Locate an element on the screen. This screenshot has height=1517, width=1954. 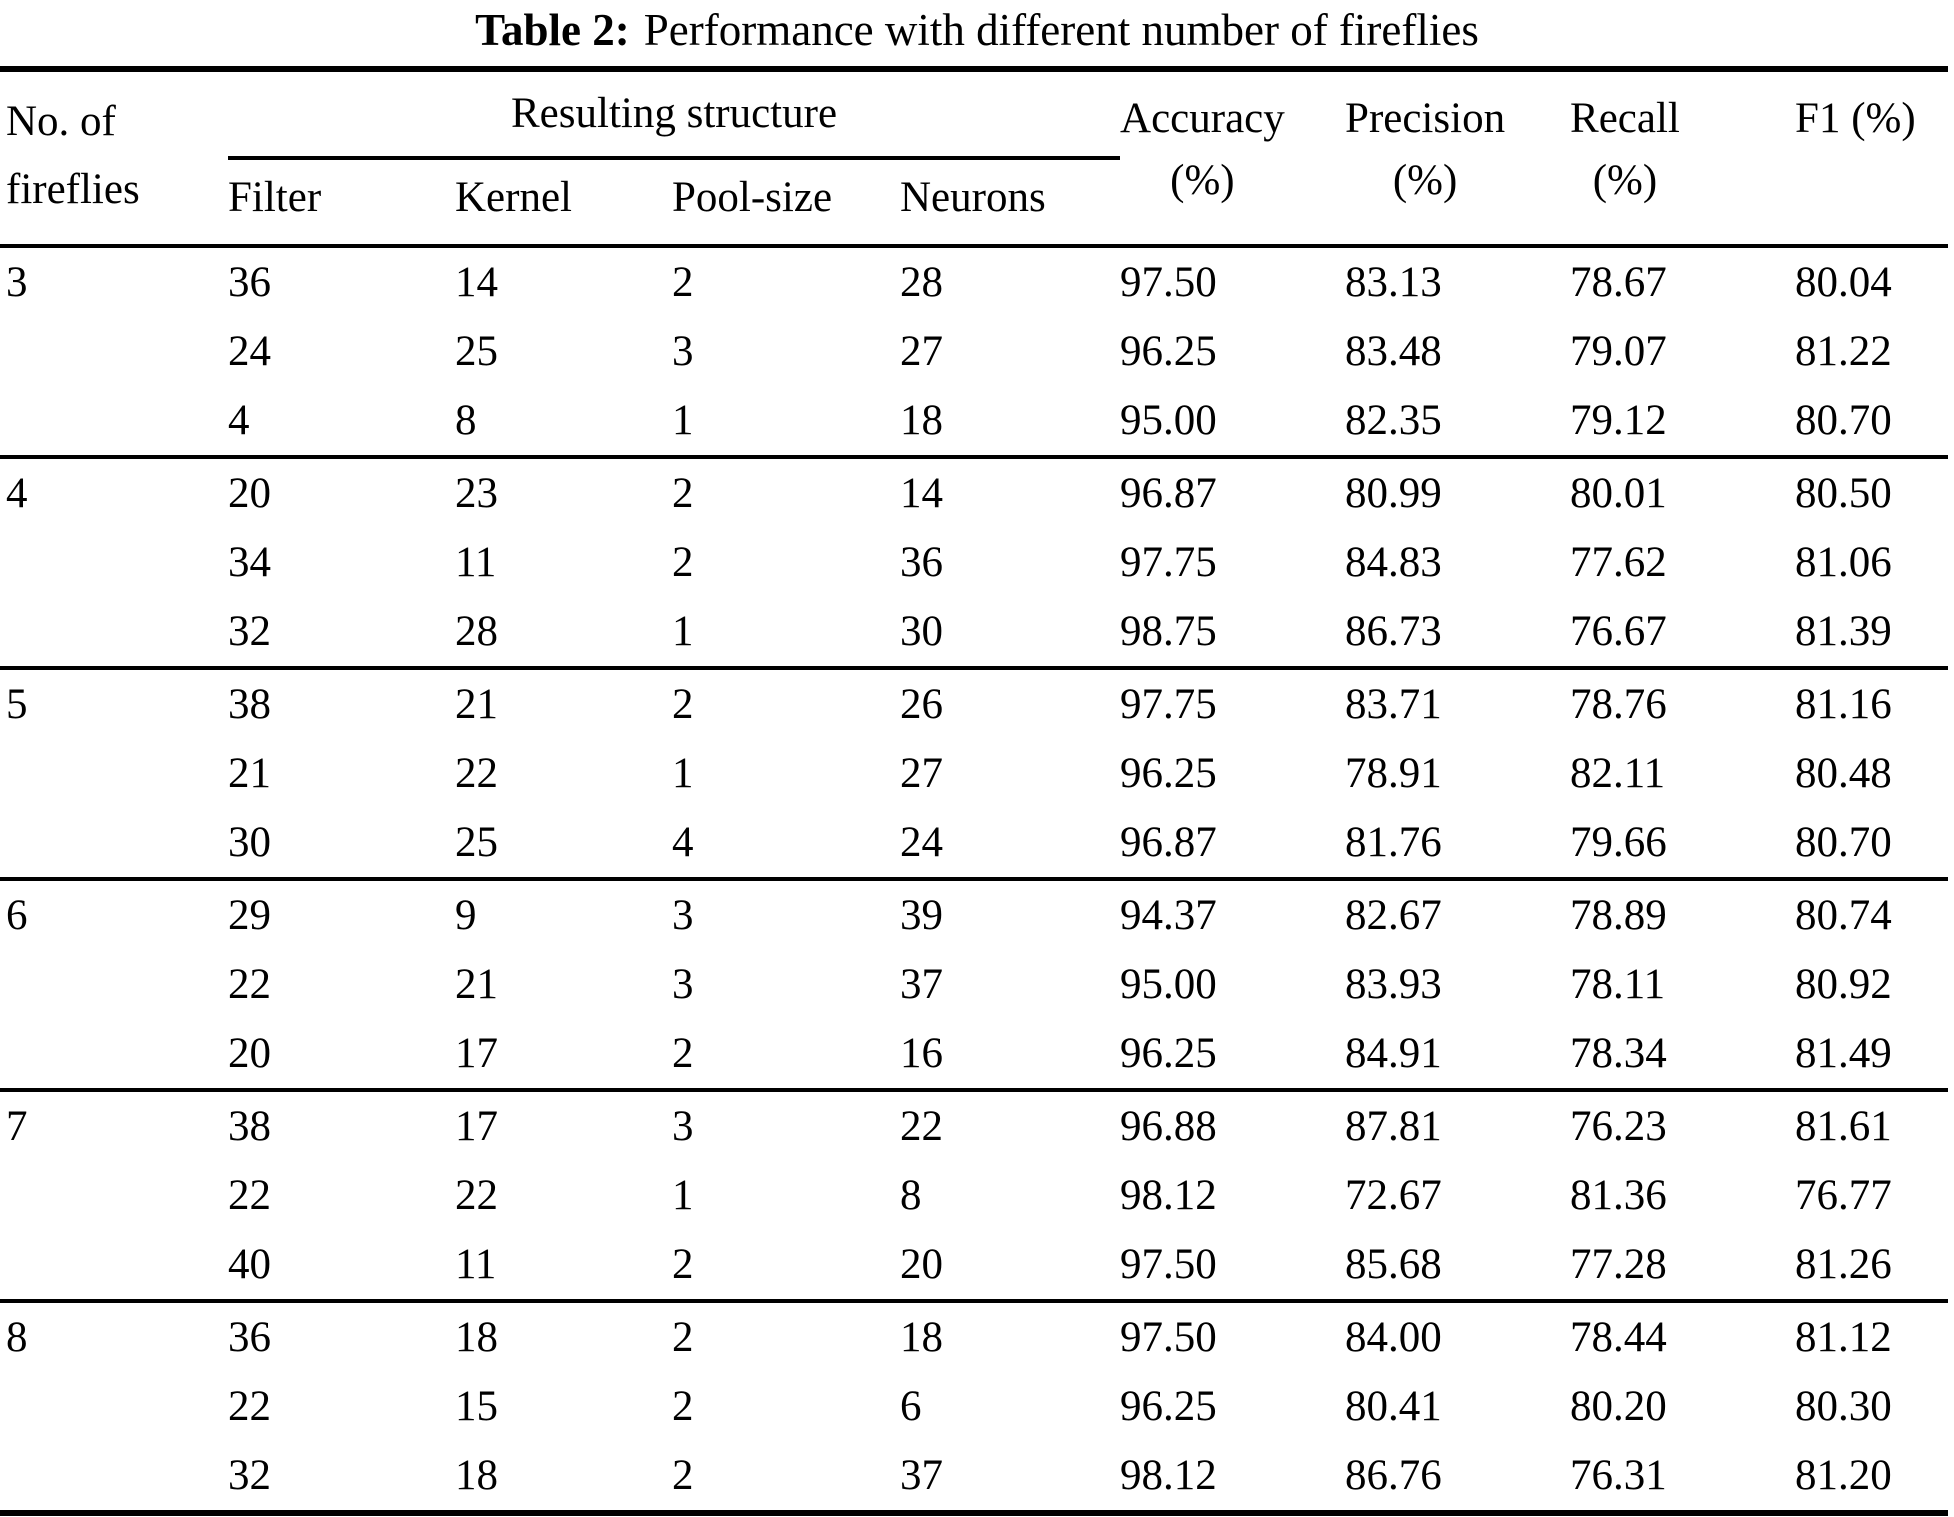
kernel-cell: 17 is located at coordinates (476, 1126).